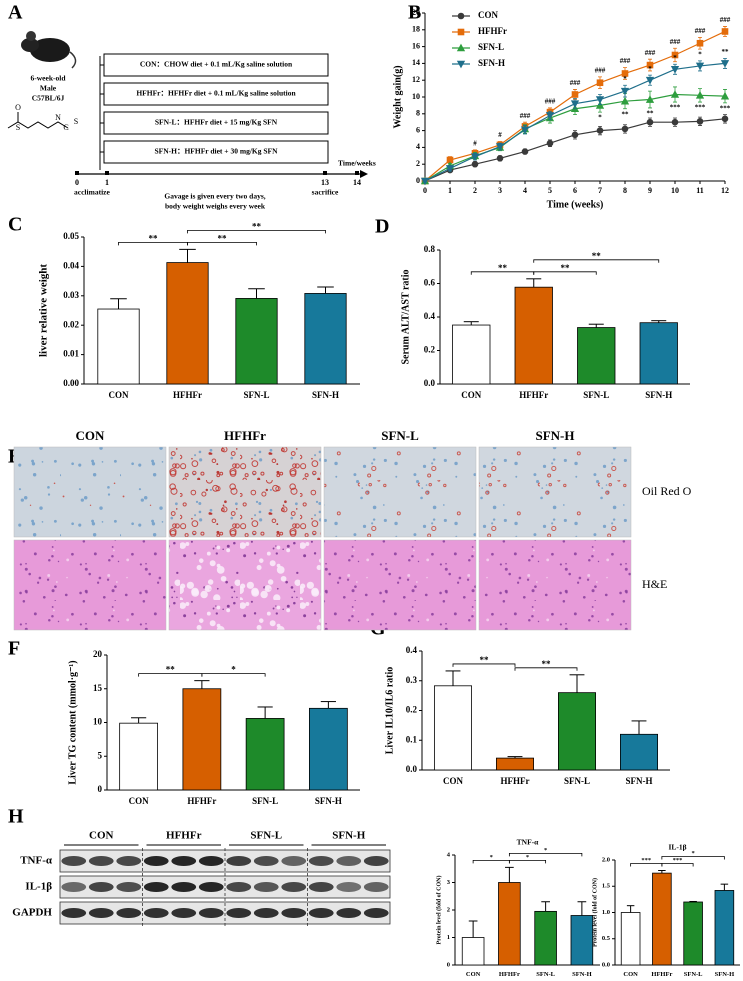 This screenshot has width=743, height=981. What do you see at coordinates (357, 163) in the screenshot?
I see `timeline-axis-label: Time/weeks` at bounding box center [357, 163].